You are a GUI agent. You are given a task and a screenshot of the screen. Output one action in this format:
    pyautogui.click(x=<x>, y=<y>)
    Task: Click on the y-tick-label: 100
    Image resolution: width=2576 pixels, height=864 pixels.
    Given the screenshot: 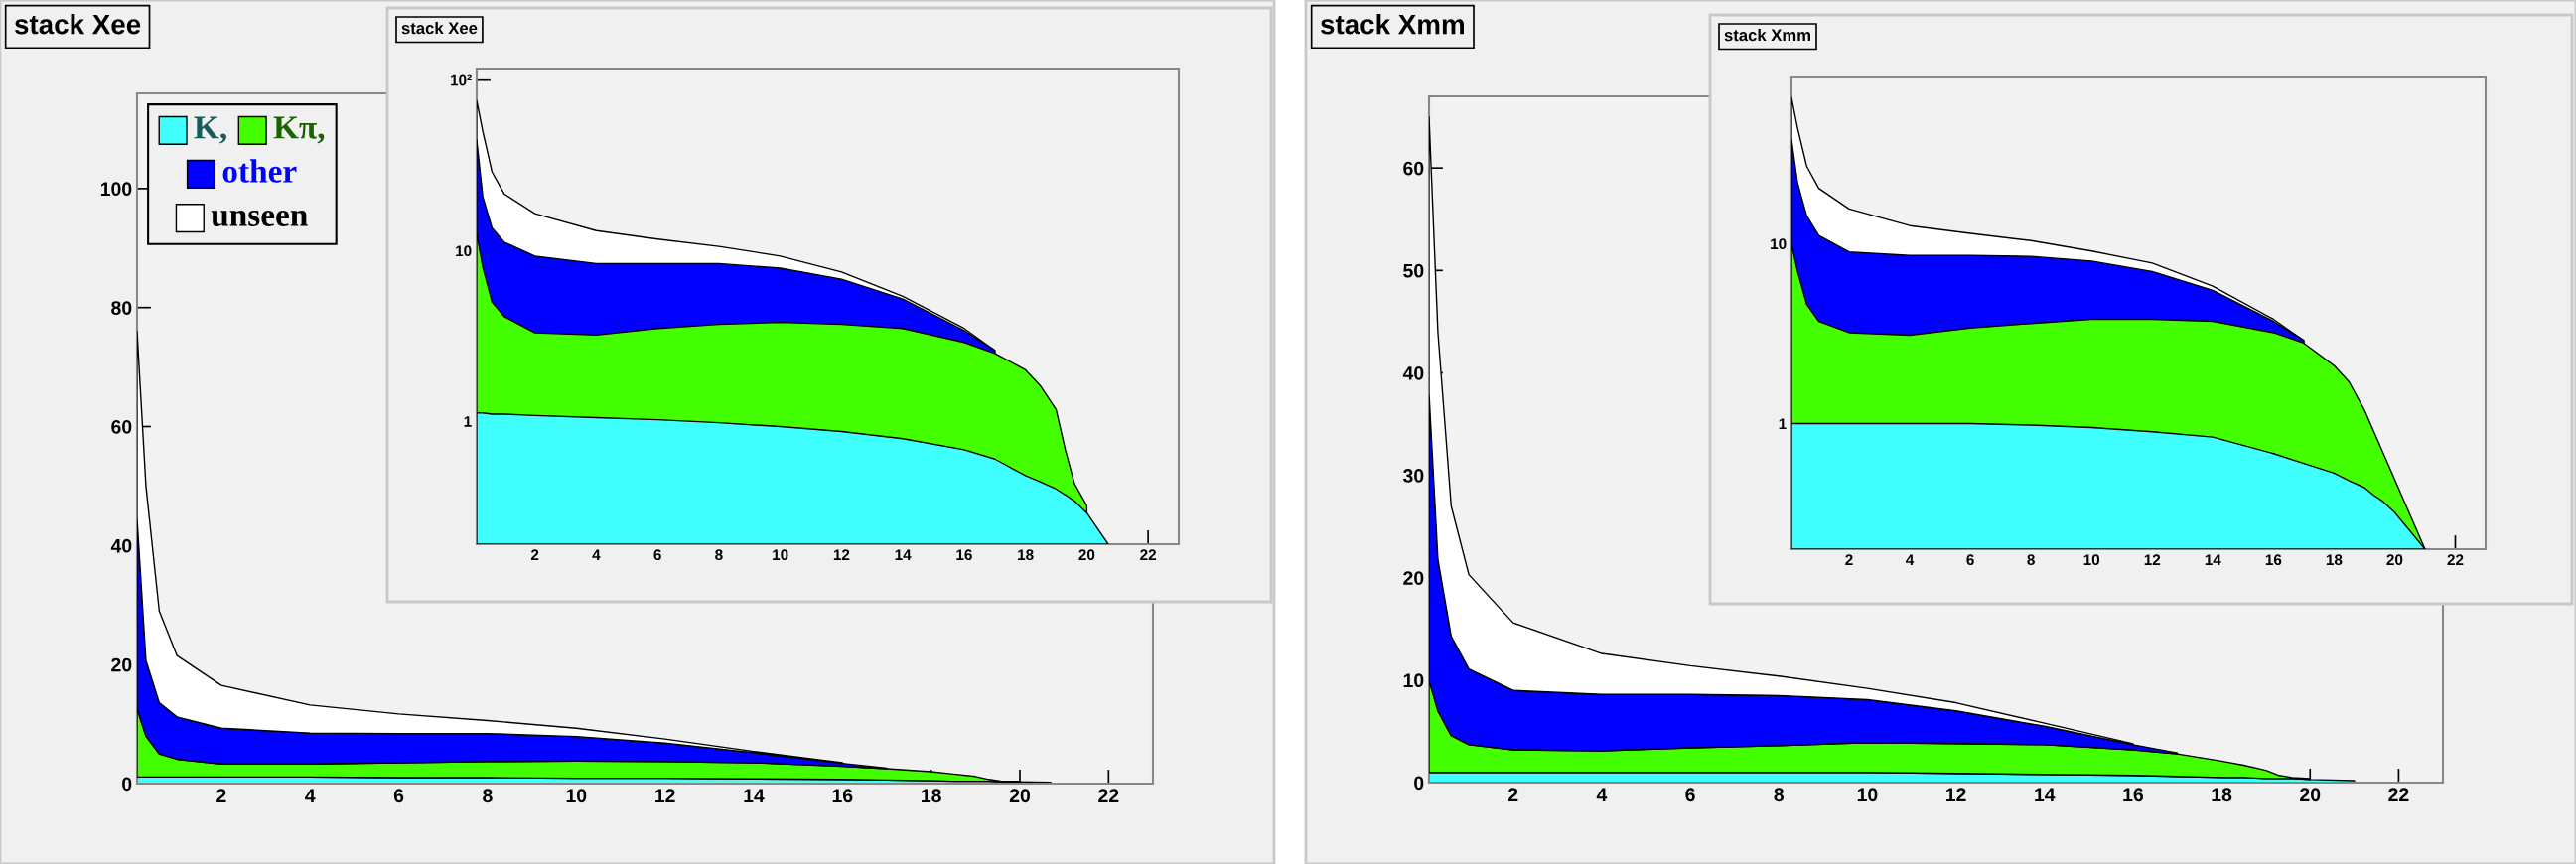 What is the action you would take?
    pyautogui.click(x=116, y=189)
    